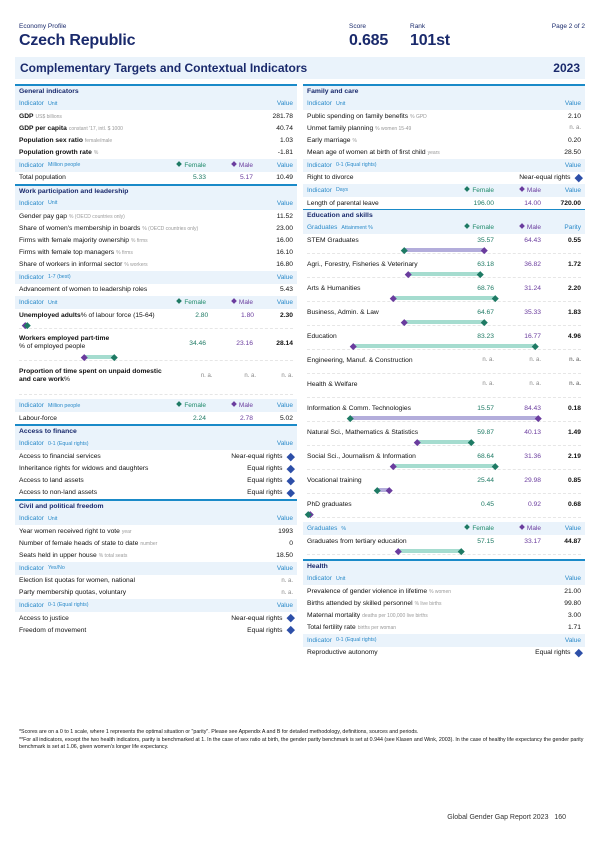 This screenshot has height=848, width=600. Describe the element at coordinates (574, 240) in the screenshot. I see `parity-value: 0.55` at that location.